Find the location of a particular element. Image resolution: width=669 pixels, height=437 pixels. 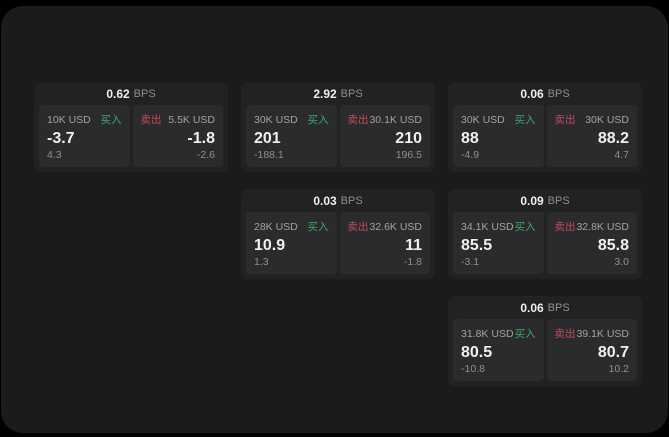

card-body: 28K USD 买入 10.9 1.3 卖出 32.6K USD 11 -1.8 is located at coordinates (338, 245).